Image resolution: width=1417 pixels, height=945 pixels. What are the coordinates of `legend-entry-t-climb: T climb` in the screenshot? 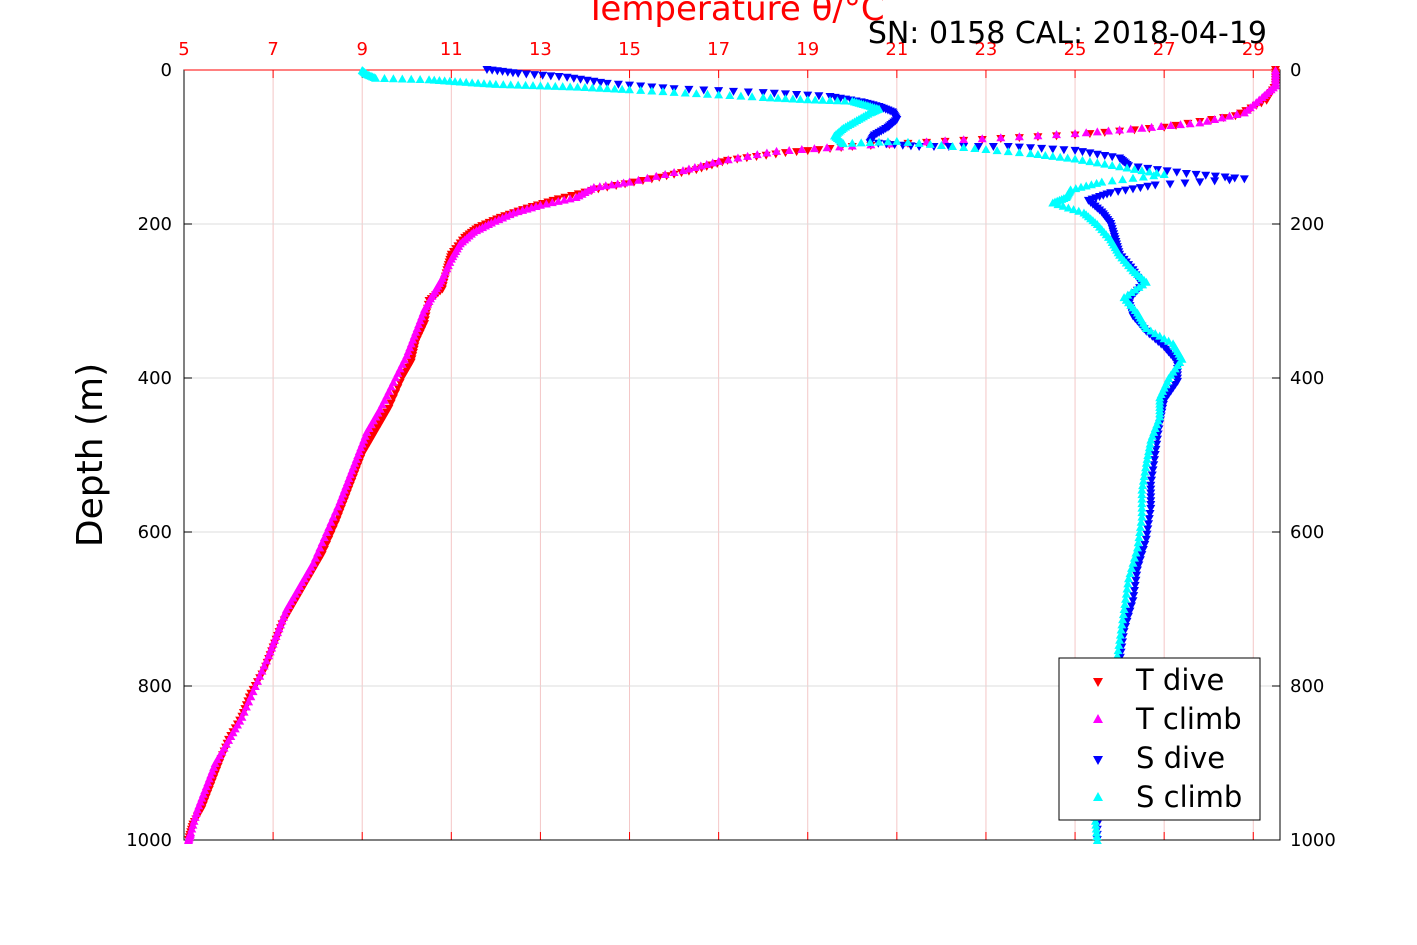 It's located at (1167, 719).